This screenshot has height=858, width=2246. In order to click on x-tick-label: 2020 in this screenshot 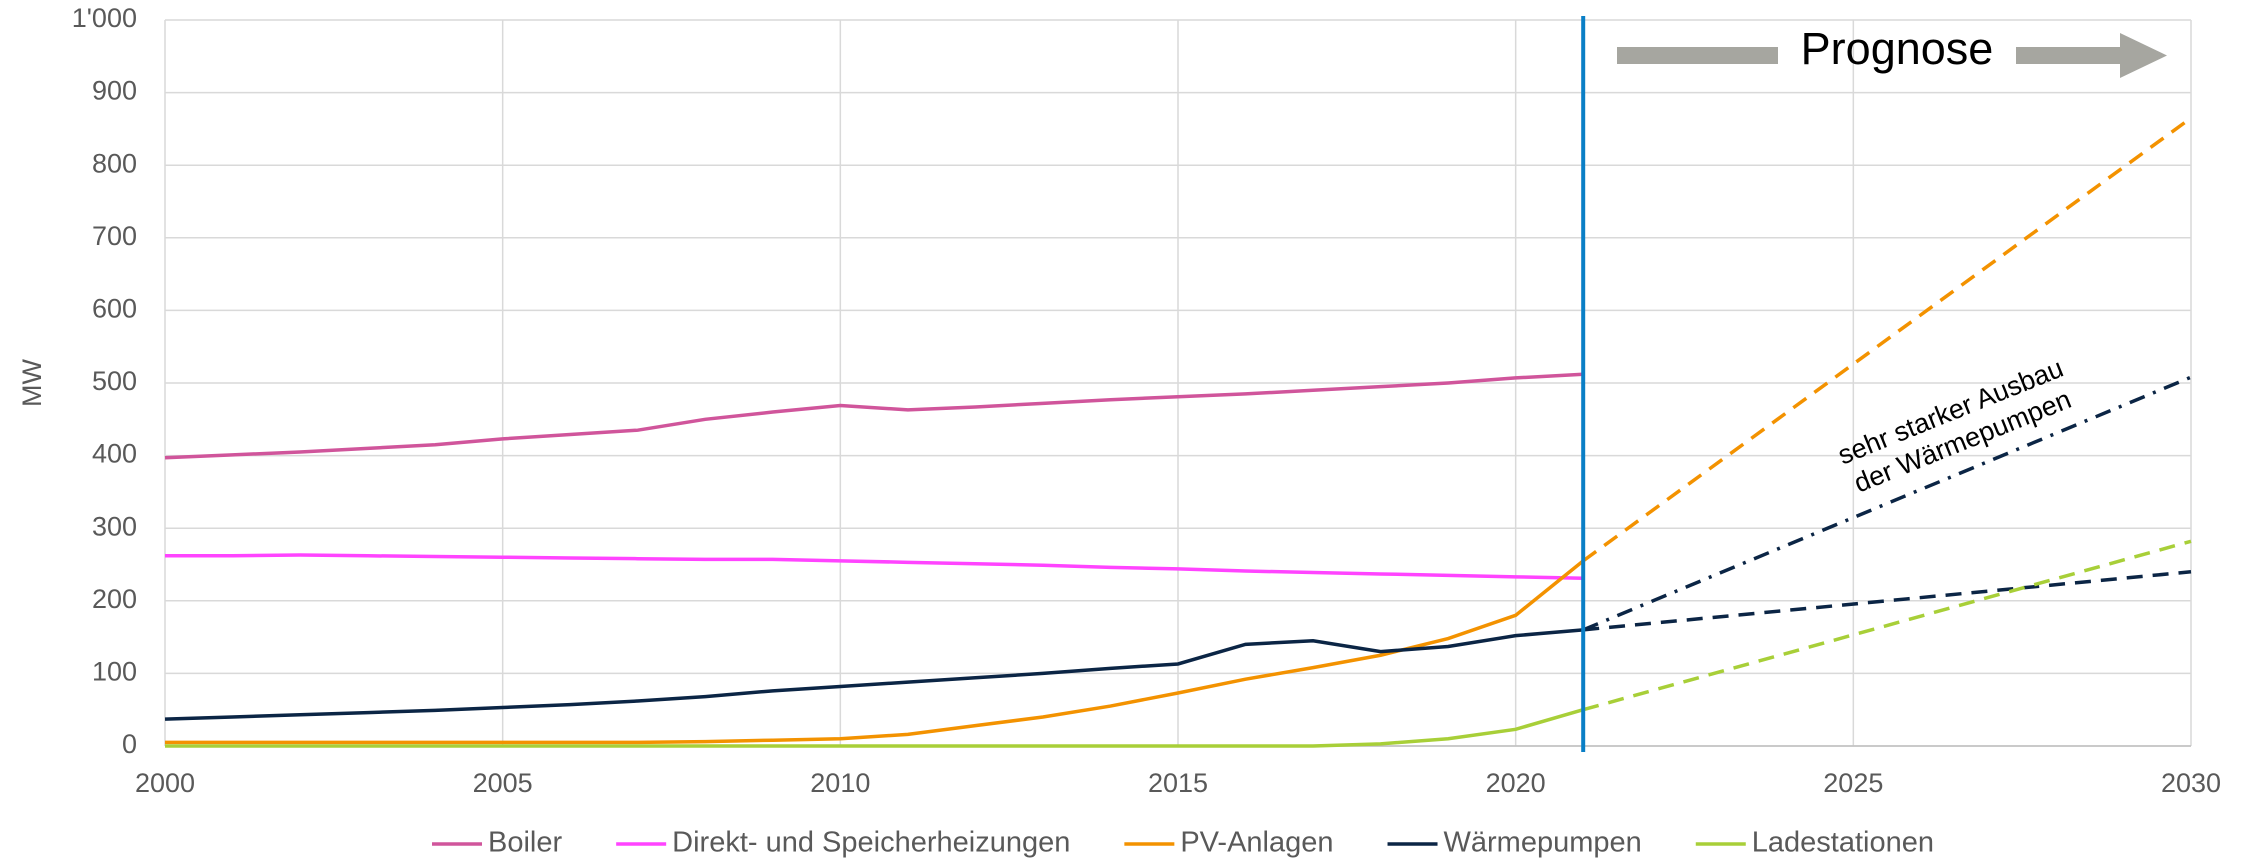, I will do `click(1516, 783)`.